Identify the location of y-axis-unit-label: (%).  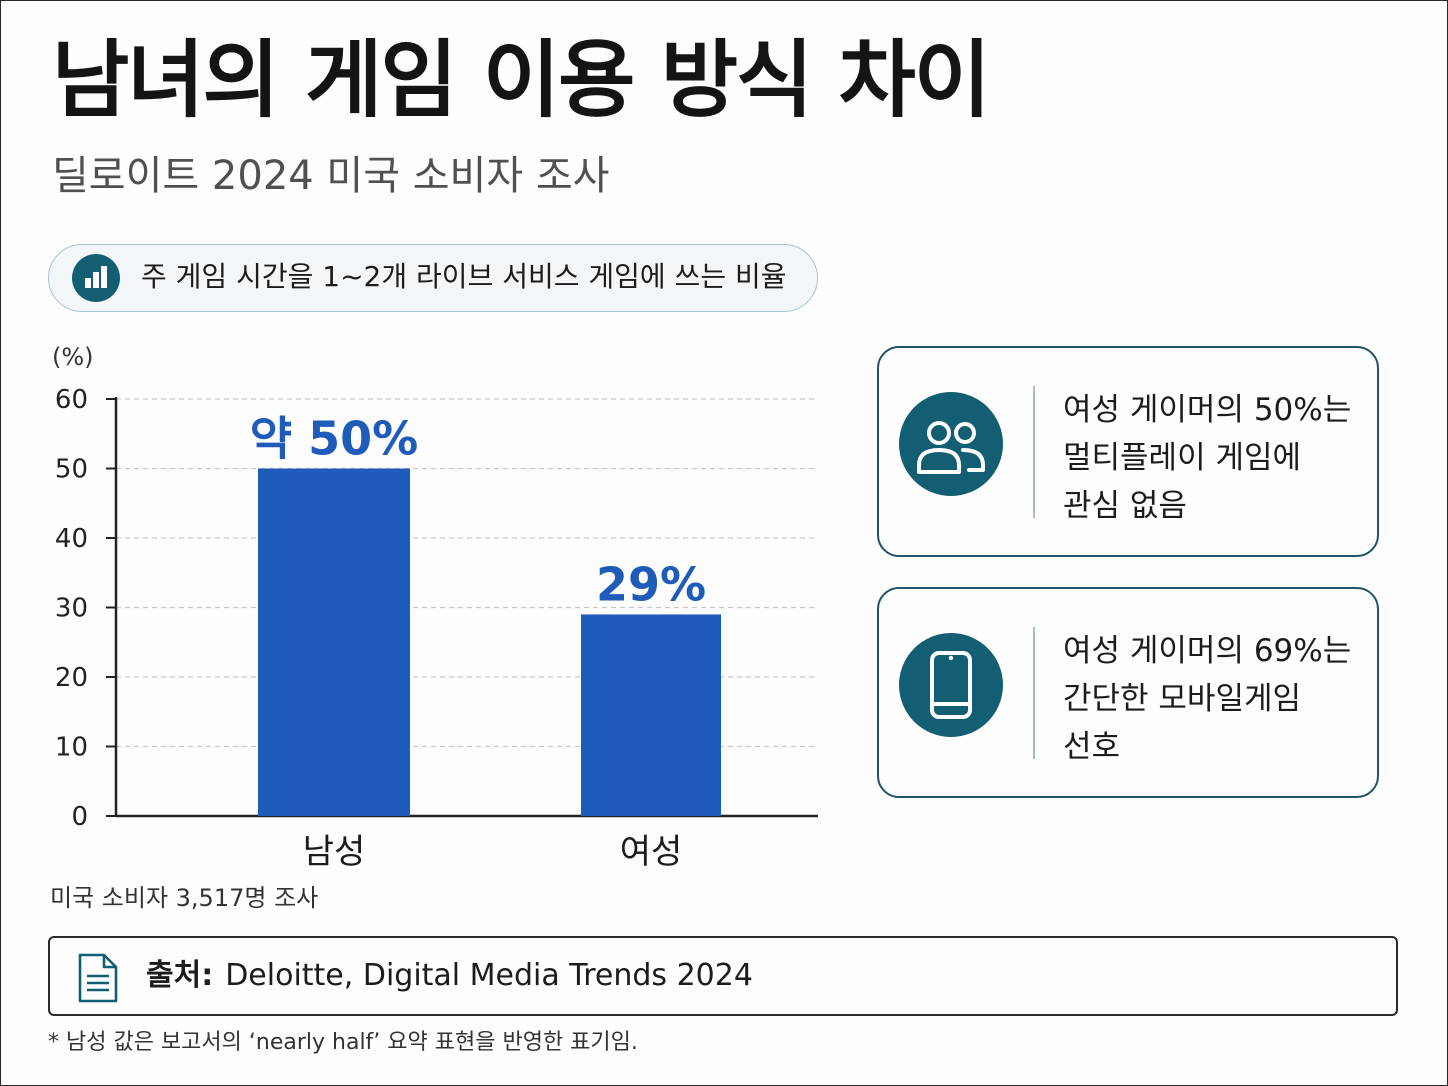
(73, 357).